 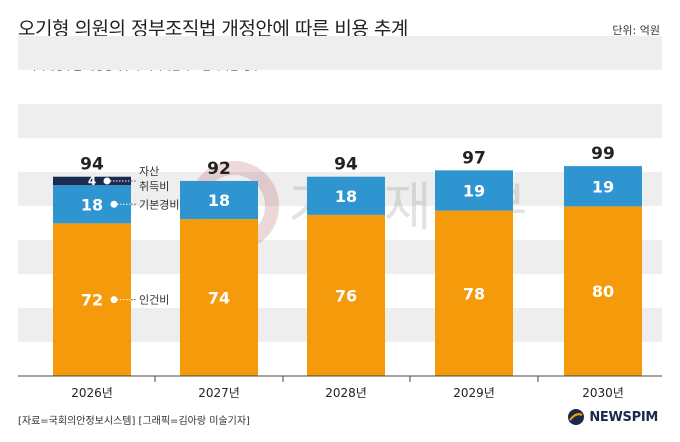 I want to click on legend-label: 기본경비, so click(x=159, y=204).